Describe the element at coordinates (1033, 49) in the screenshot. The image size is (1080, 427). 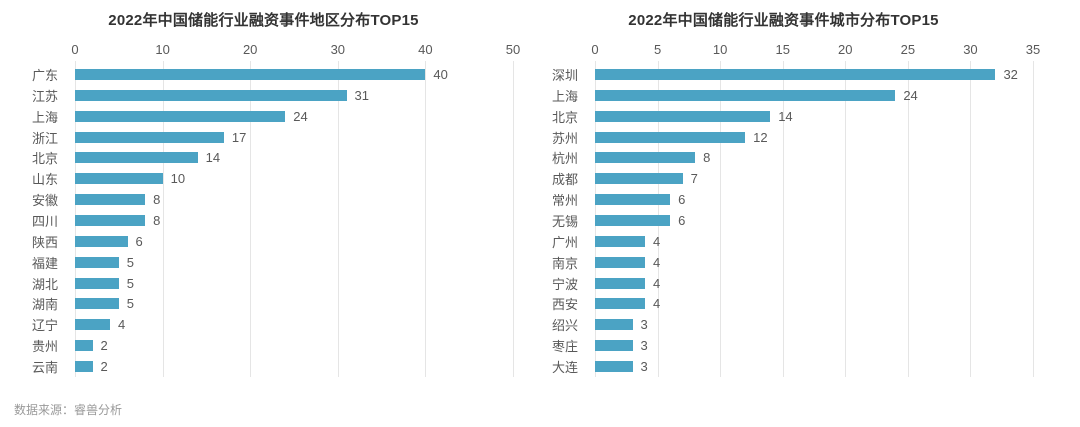
I see `x-tick-label: 35` at that location.